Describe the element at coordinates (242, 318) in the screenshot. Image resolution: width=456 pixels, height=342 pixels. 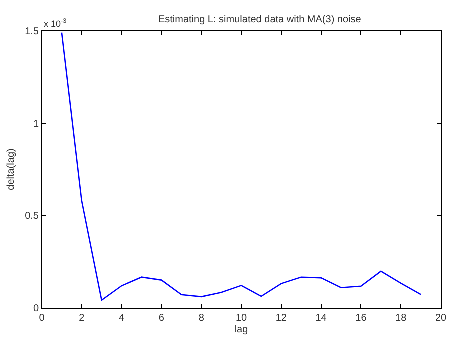
I see `x-tick-label: 10` at that location.